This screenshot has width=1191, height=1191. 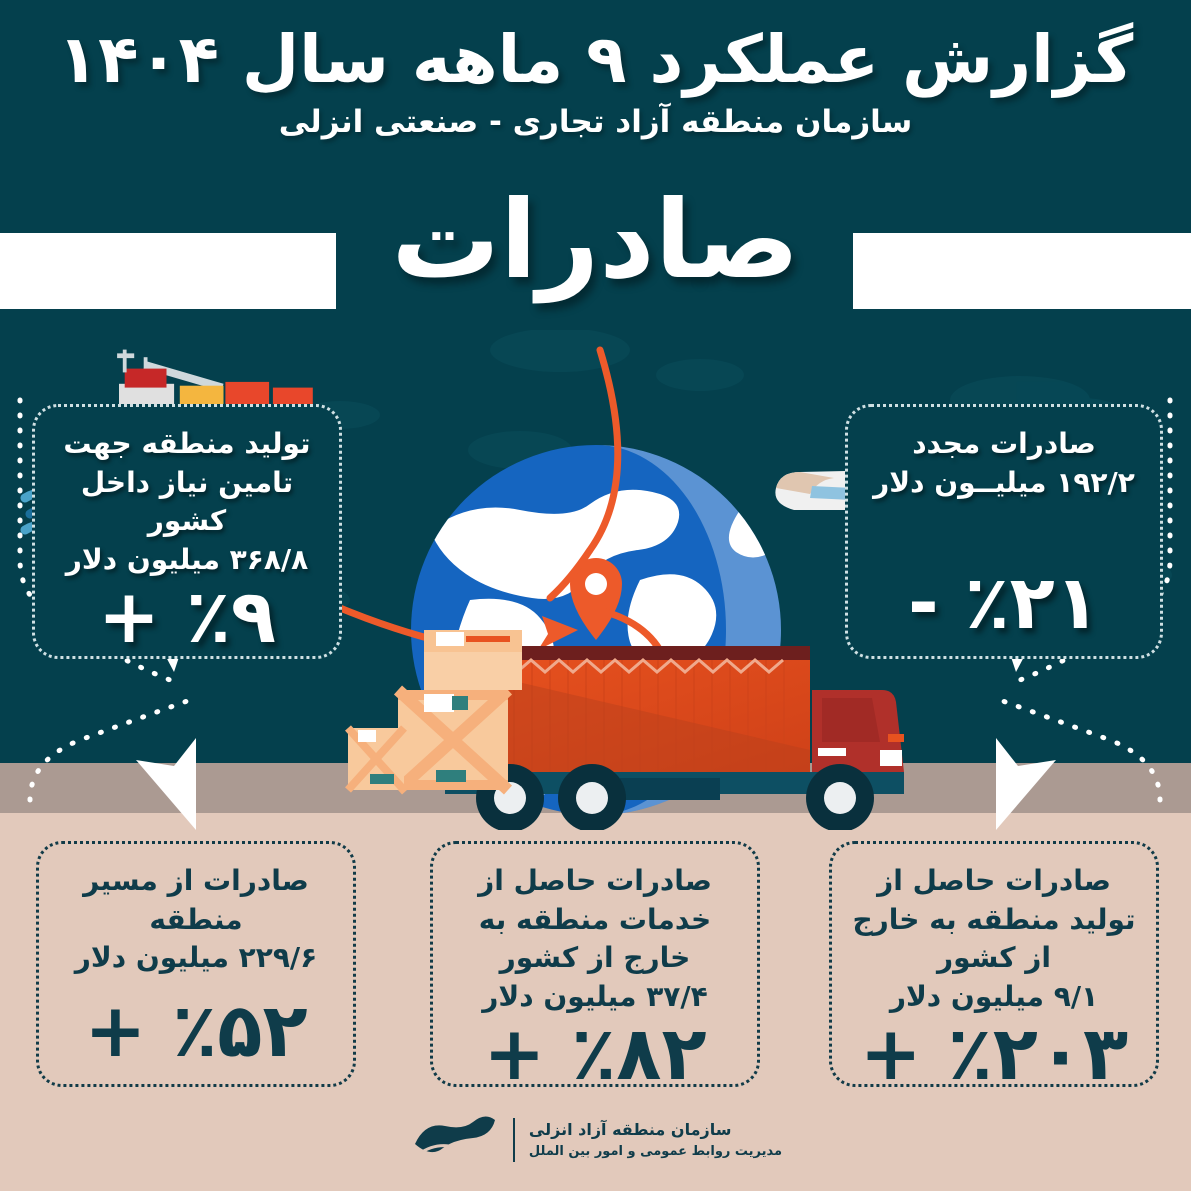 I want to click on location-pin-icon, so click(x=596, y=599).